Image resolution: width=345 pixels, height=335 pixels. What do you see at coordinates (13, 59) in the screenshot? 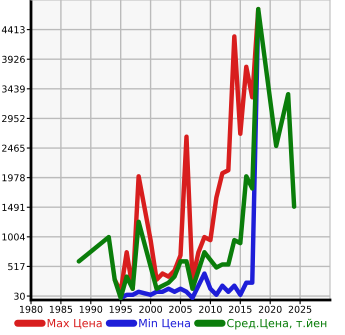
I see `y-tick-label: 3926` at bounding box center [13, 59].